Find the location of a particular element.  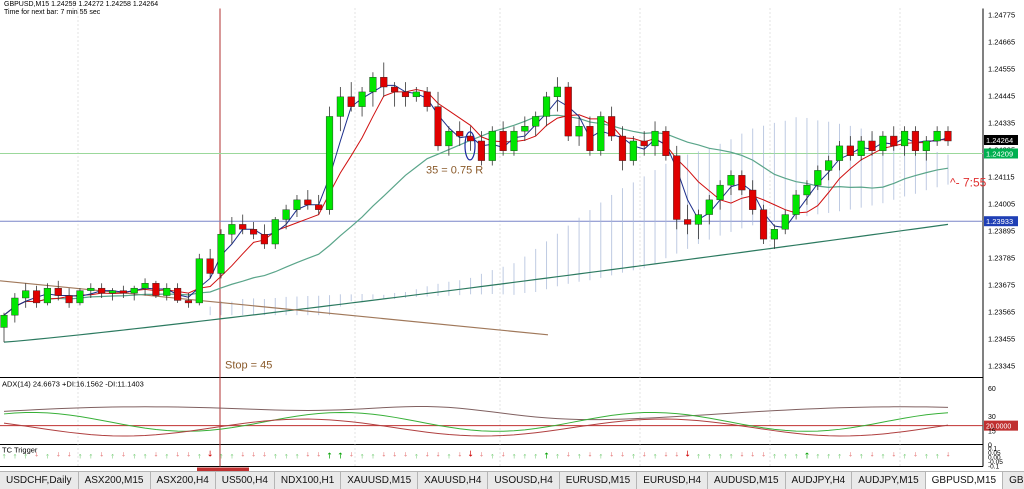

chart-tab-usdchf-daily: USDCHF,Daily is located at coordinates (39, 480).